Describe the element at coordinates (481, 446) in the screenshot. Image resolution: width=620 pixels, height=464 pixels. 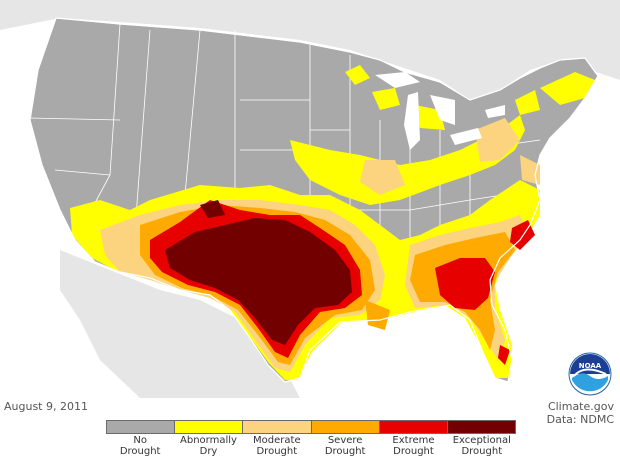
I see `legend-label-exceptional: Exceptional Drought` at that location.